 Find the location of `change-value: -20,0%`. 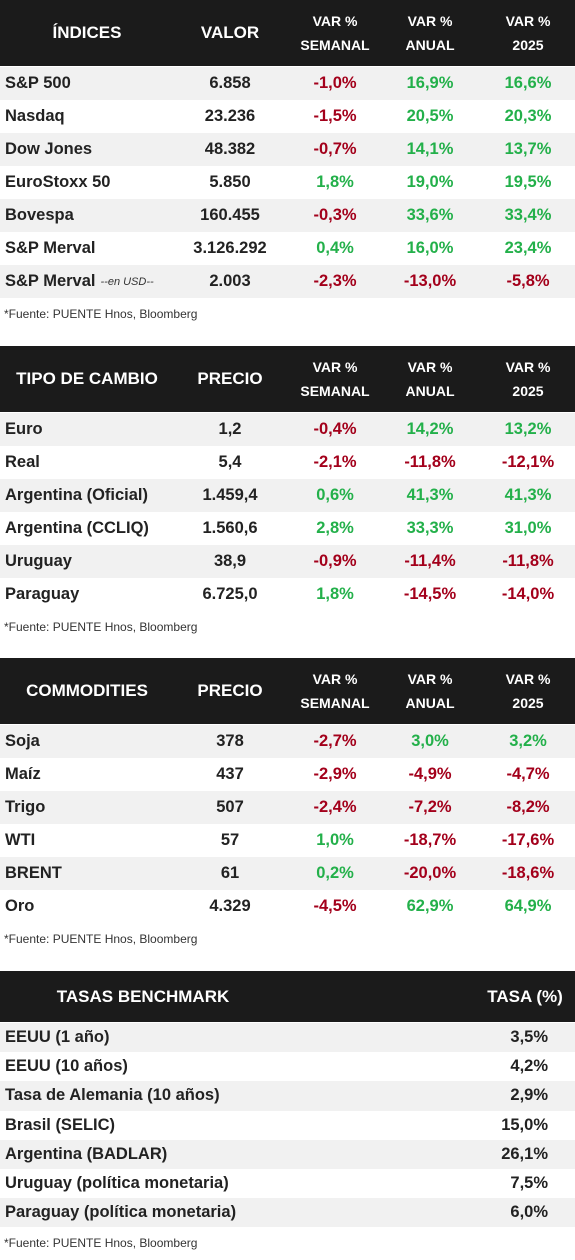

change-value: -20,0% is located at coordinates (430, 873).